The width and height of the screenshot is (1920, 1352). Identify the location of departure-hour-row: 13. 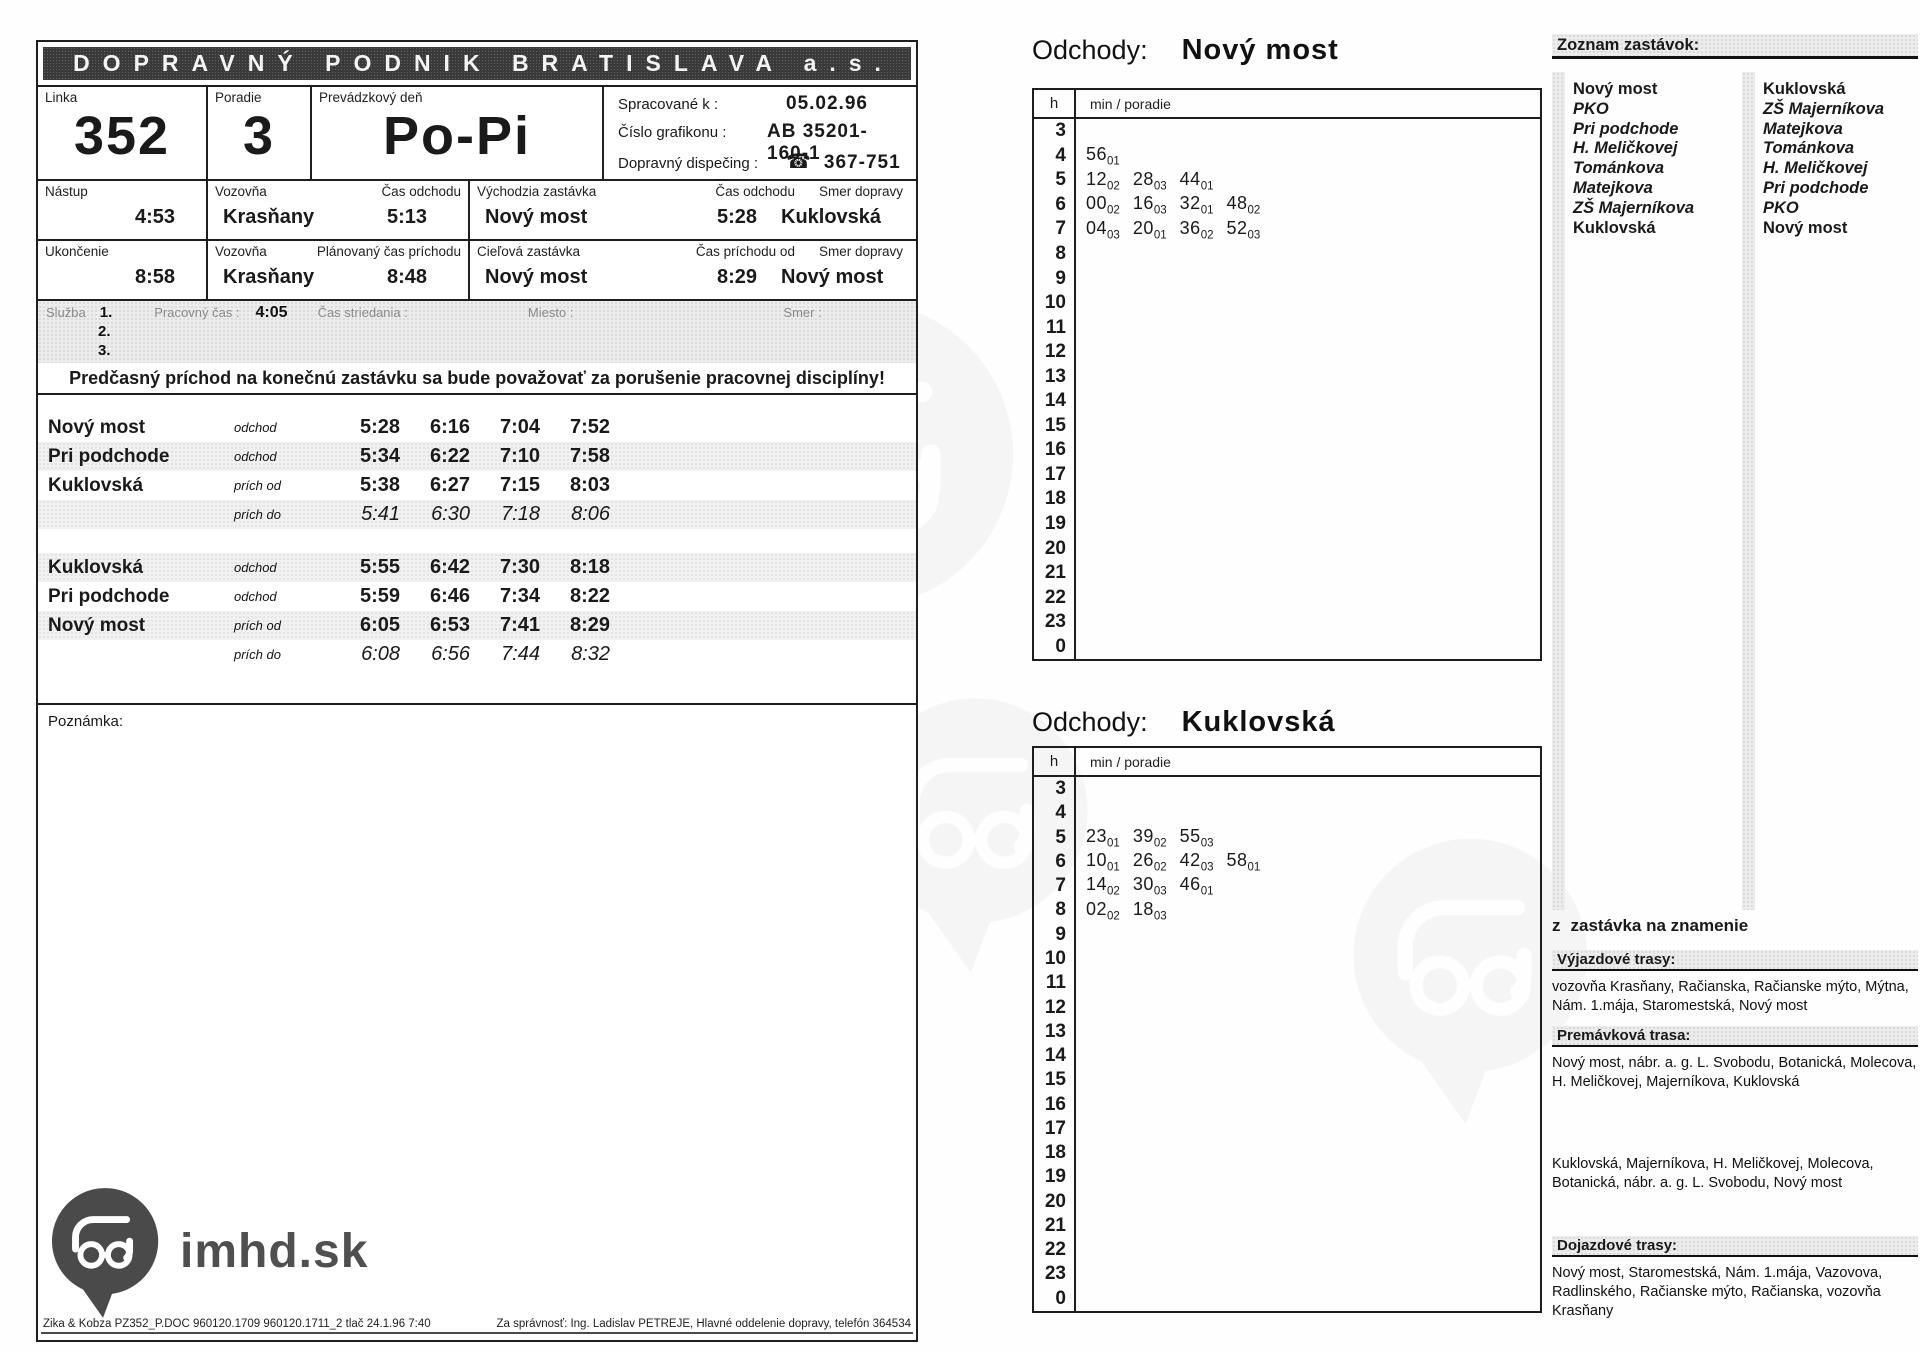
(1287, 377).